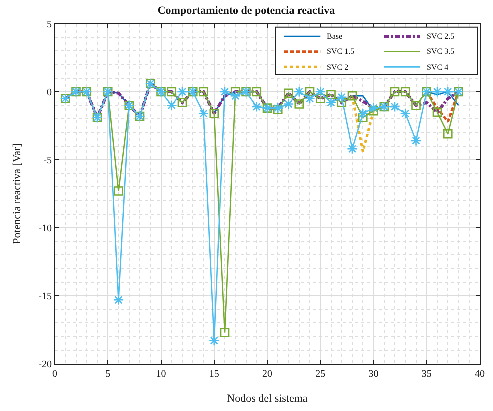 The width and height of the screenshot is (493, 411). Describe the element at coordinates (108, 374) in the screenshot. I see `x-tick-label: 5` at that location.